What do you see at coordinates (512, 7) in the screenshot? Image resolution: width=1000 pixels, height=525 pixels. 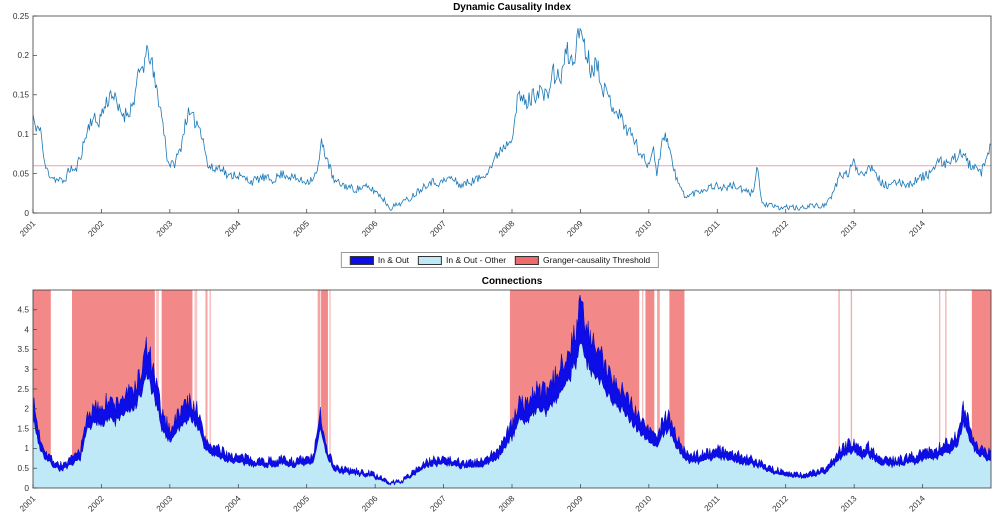 I see `chart-title: Dynamic Causality Index` at bounding box center [512, 7].